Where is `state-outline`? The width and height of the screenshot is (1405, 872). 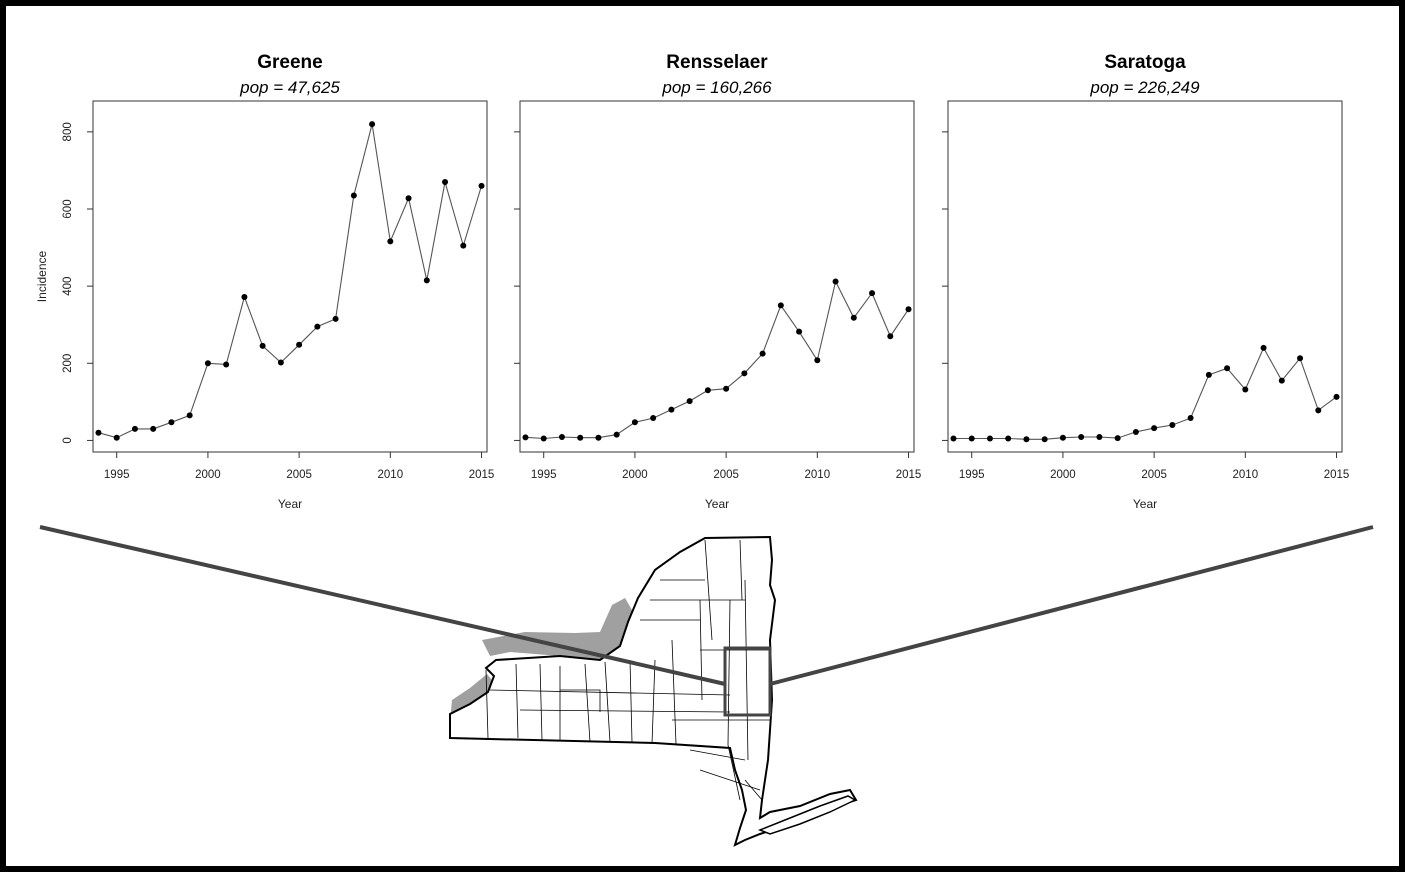 state-outline is located at coordinates (653, 691).